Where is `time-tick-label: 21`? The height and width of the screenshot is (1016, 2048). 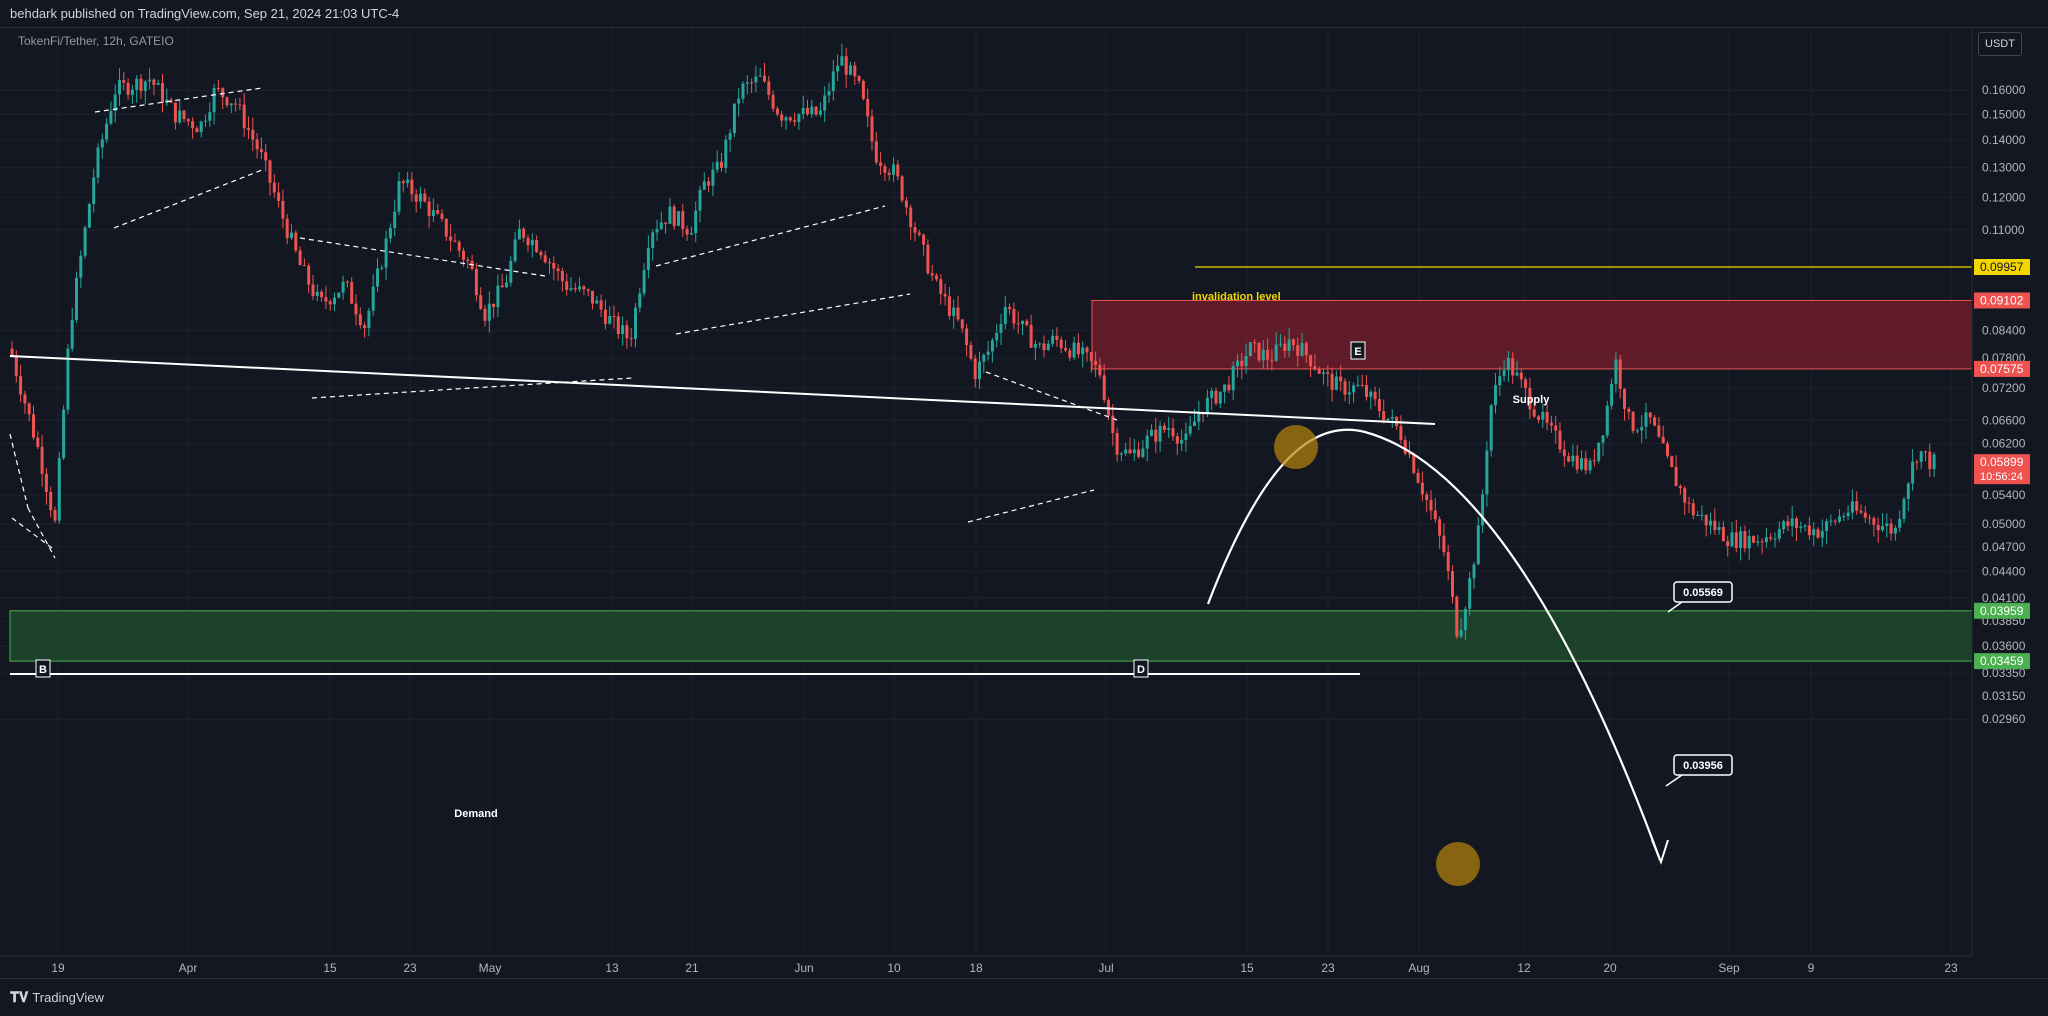
time-tick-label: 21 is located at coordinates (692, 968).